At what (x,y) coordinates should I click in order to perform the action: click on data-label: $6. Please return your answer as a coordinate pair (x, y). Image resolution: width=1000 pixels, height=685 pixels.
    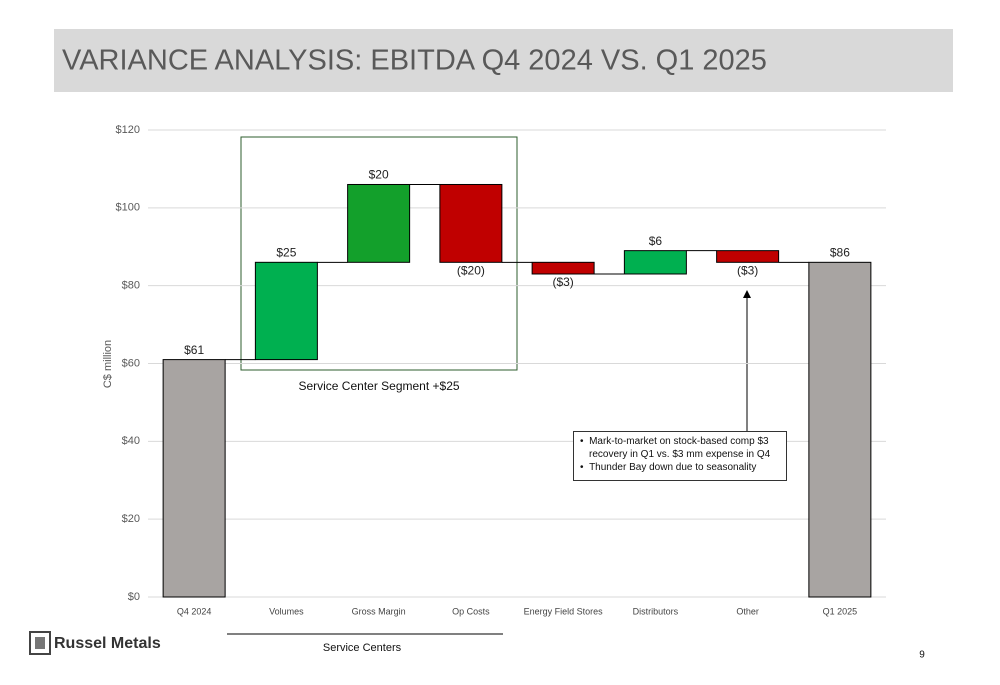
    Looking at the image, I should click on (656, 241).